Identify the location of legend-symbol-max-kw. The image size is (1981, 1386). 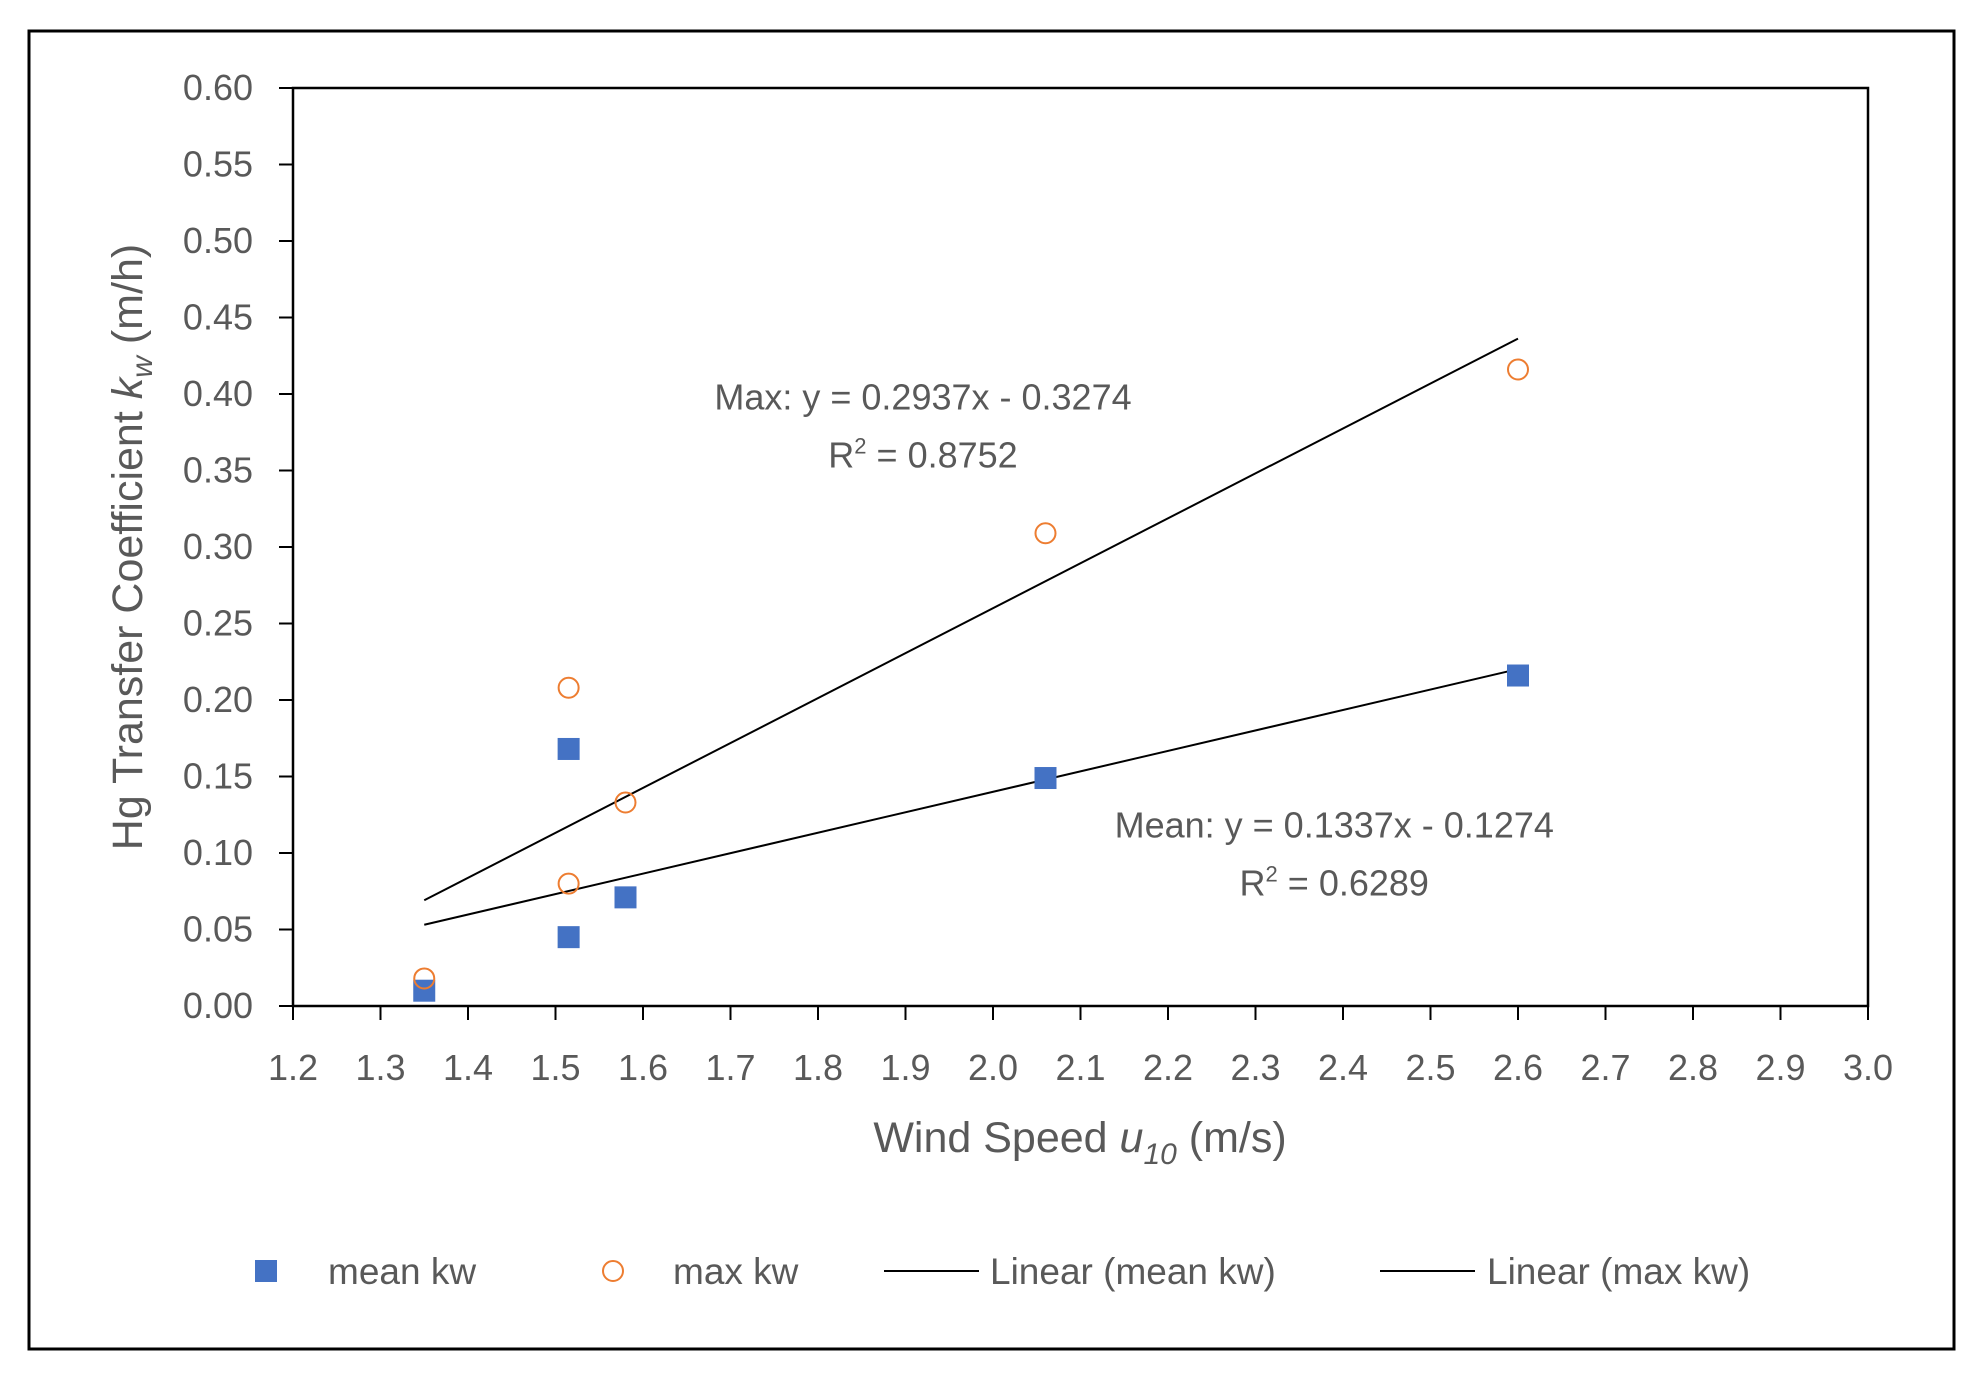
(613, 1271).